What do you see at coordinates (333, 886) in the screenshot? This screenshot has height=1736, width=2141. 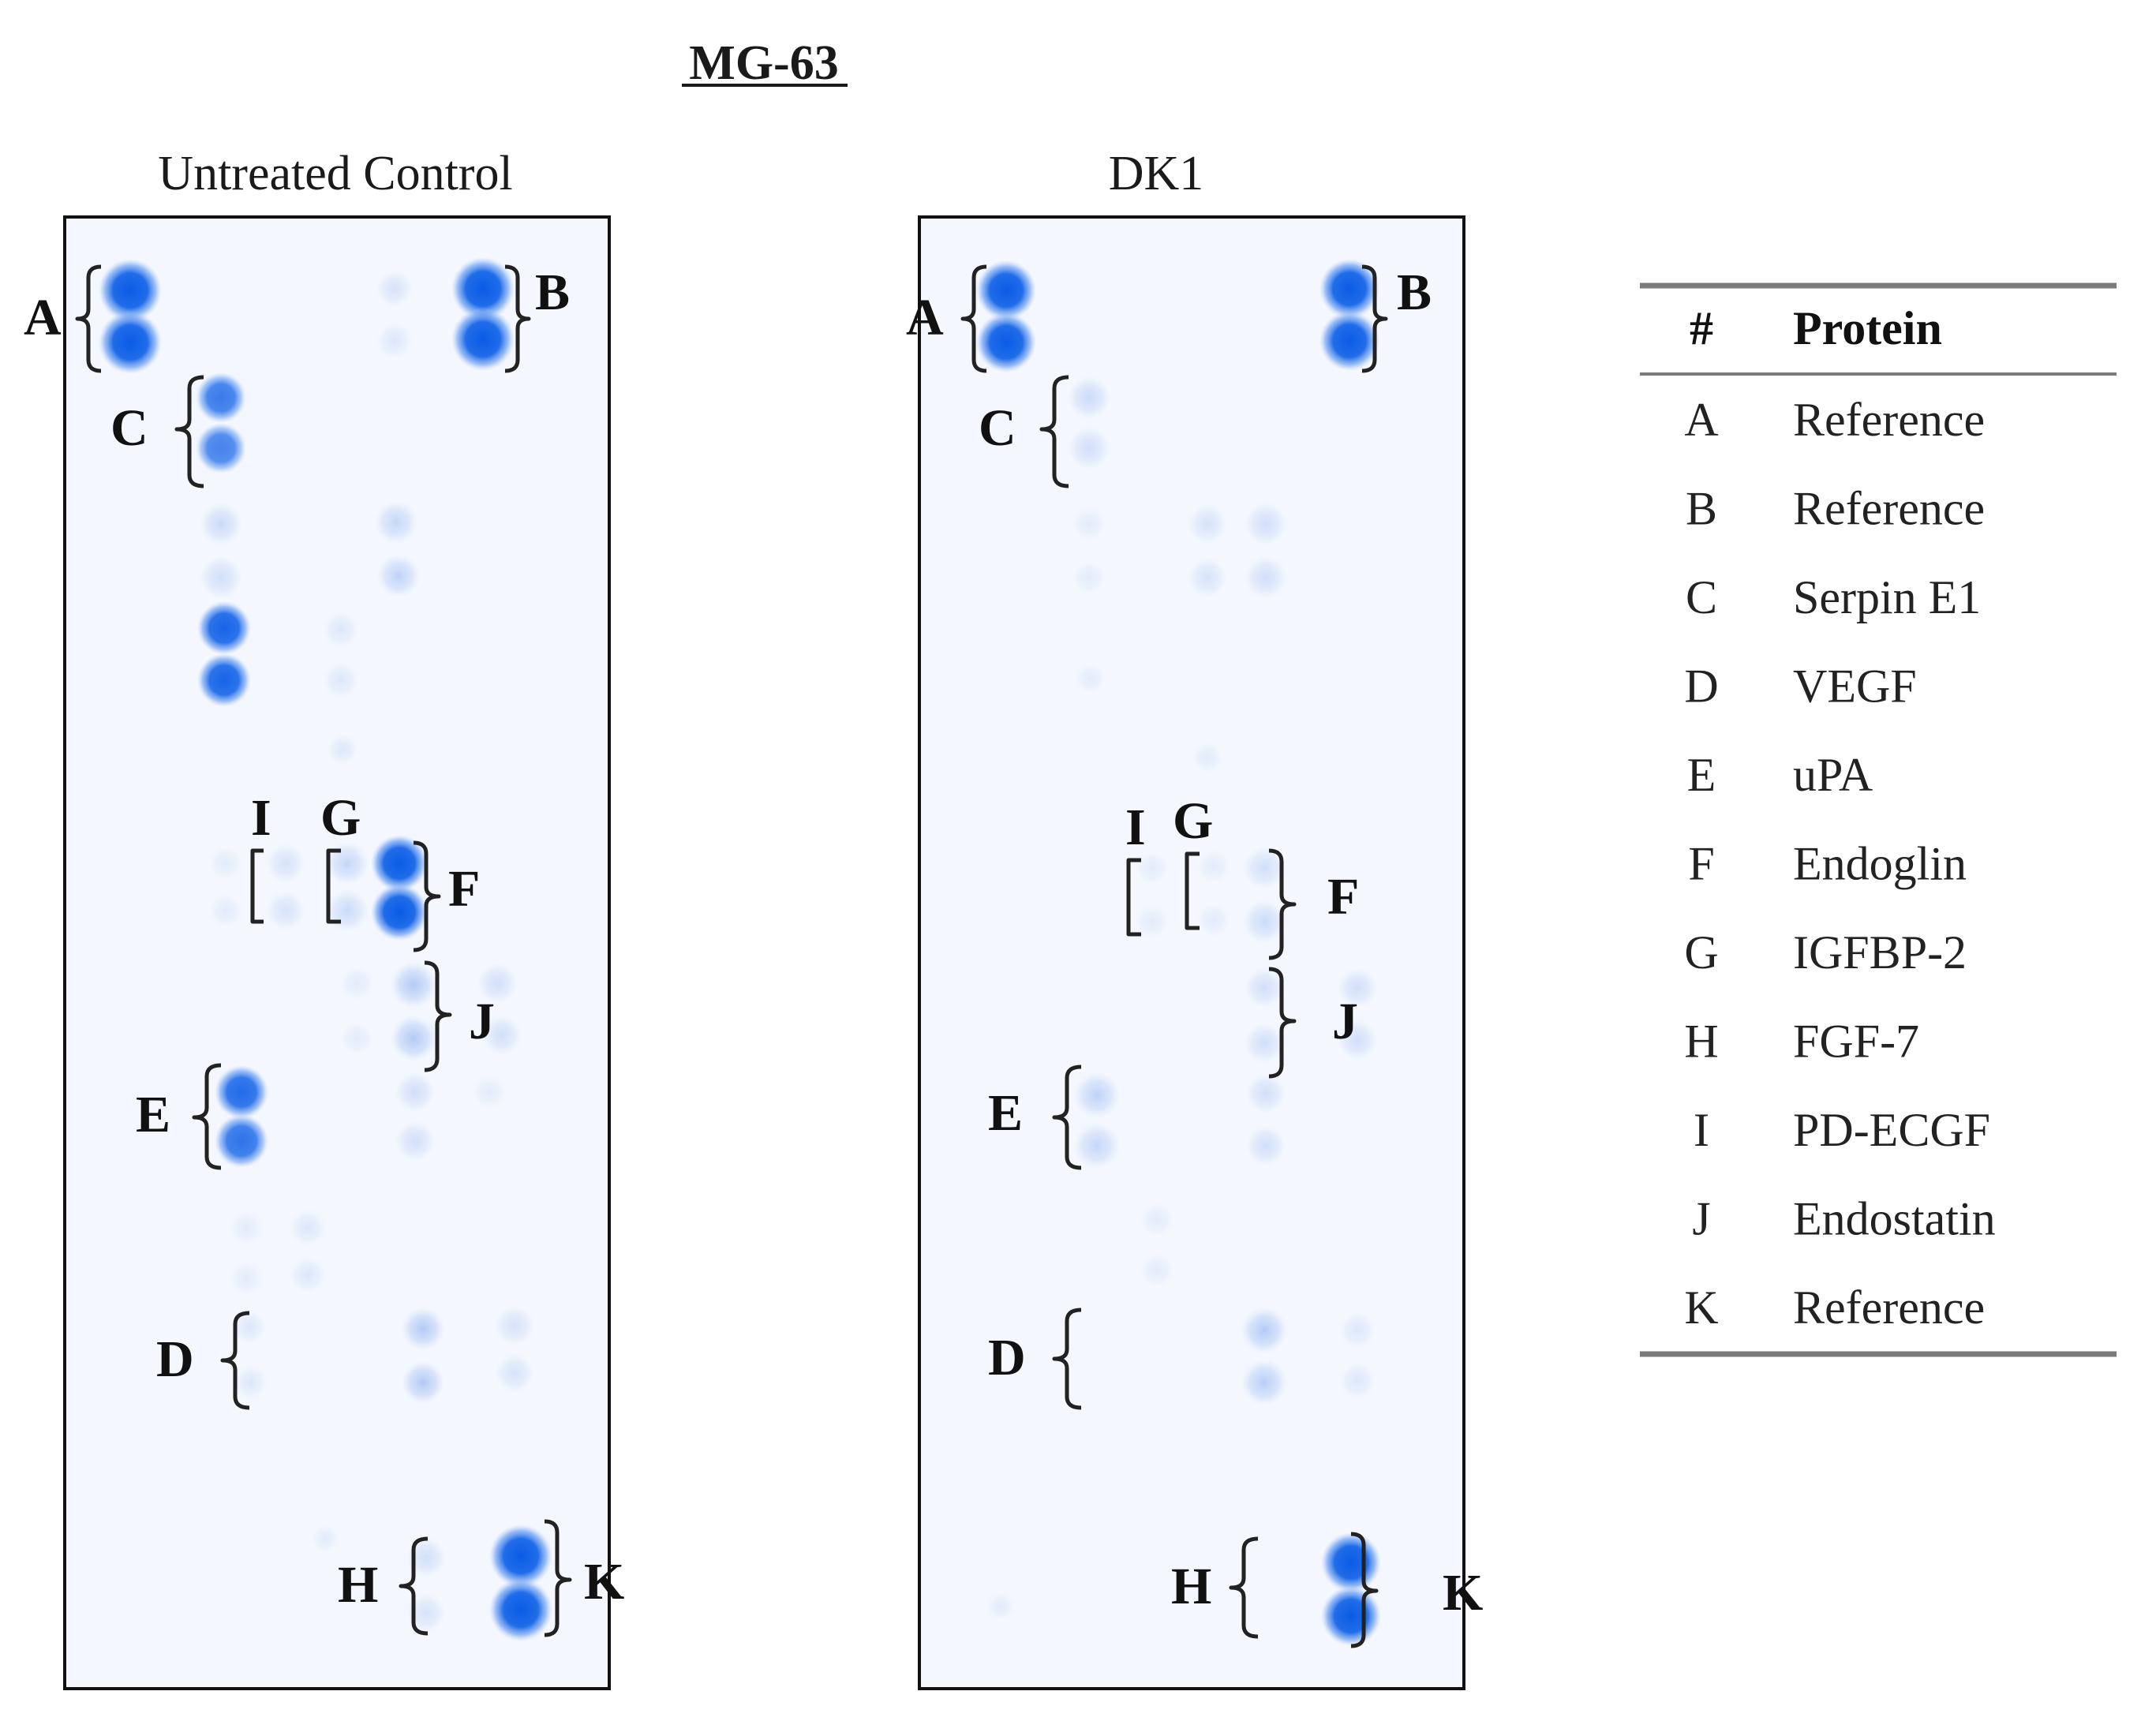 I see `bracket-g` at bounding box center [333, 886].